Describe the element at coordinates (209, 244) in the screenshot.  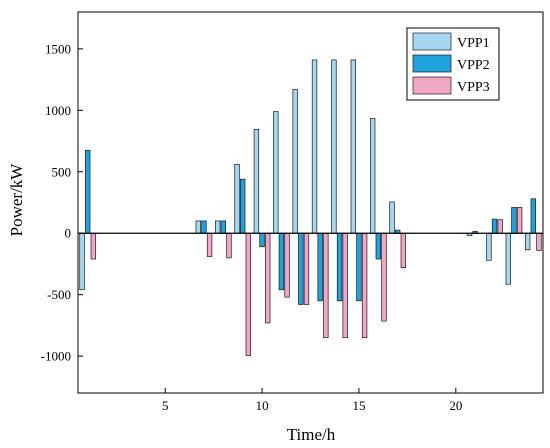
I see `bar-vpp3-t7` at that location.